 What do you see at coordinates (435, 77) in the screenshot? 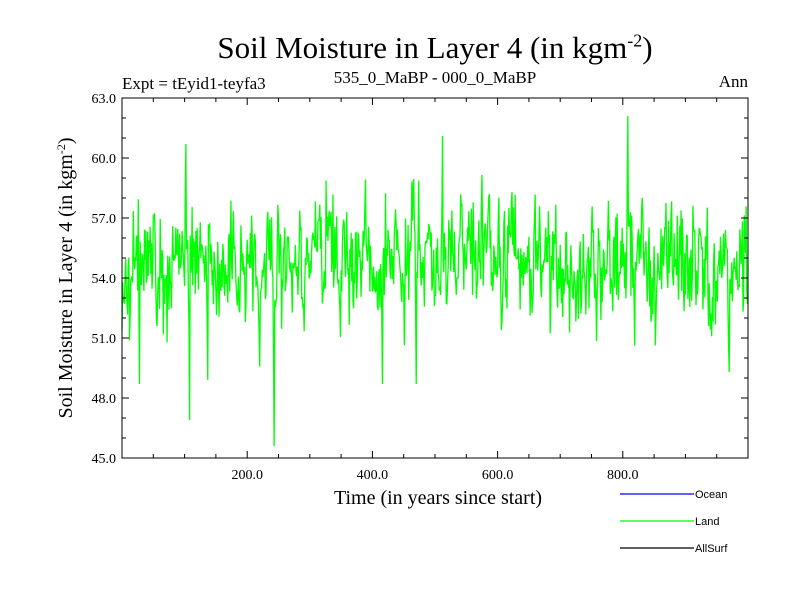
I see `period-label: 535_0_MaBP - 000_0_MaBP` at bounding box center [435, 77].